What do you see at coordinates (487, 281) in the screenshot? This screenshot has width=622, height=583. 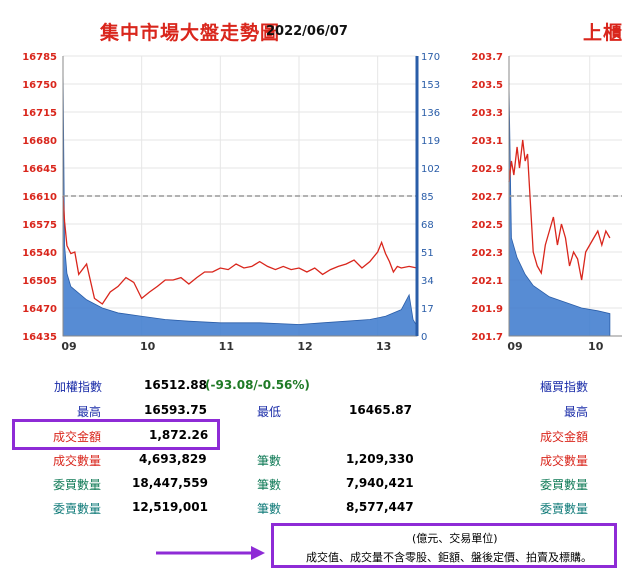 I see `y-tick-label: 202.1` at bounding box center [487, 281].